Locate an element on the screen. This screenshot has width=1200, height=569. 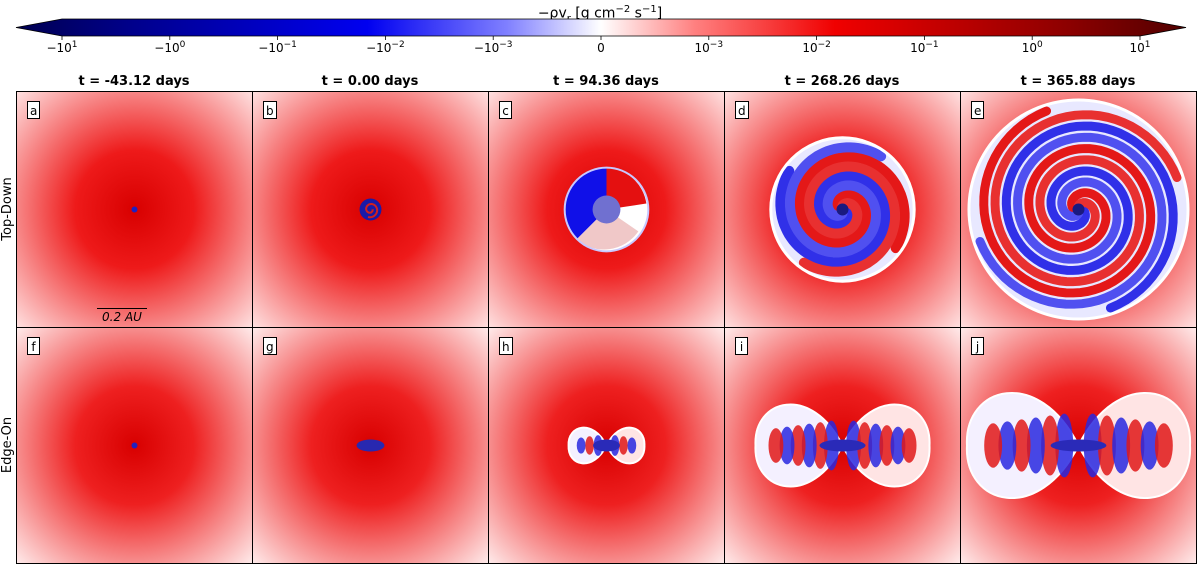
shell-region is located at coordinates (607, 229).